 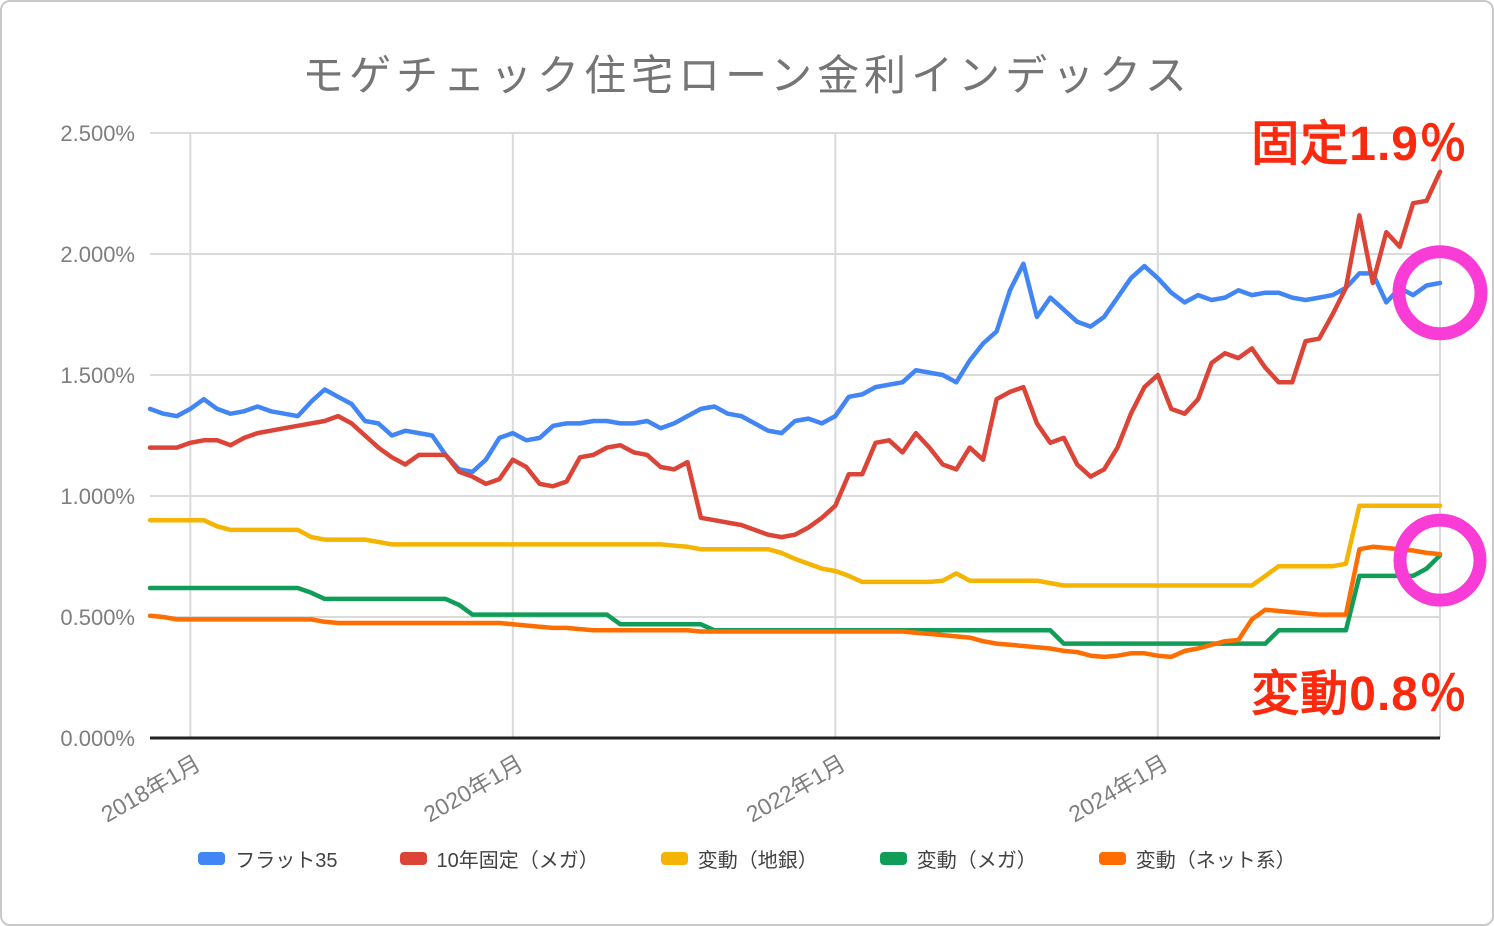 I want to click on legend-label: 変動（ネット系）, so click(x=1215, y=861).